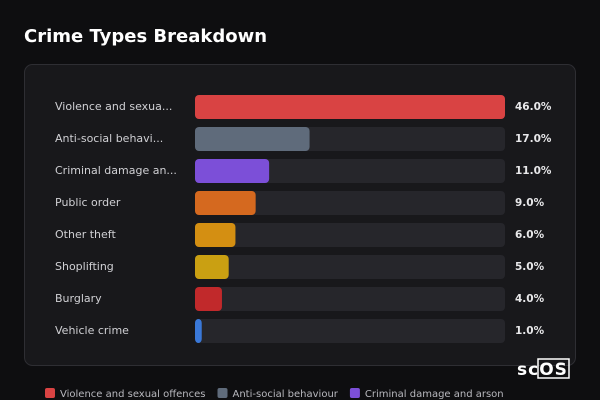 This screenshot has width=600, height=400. What do you see at coordinates (88, 202) in the screenshot?
I see `category-label: Public order` at bounding box center [88, 202].